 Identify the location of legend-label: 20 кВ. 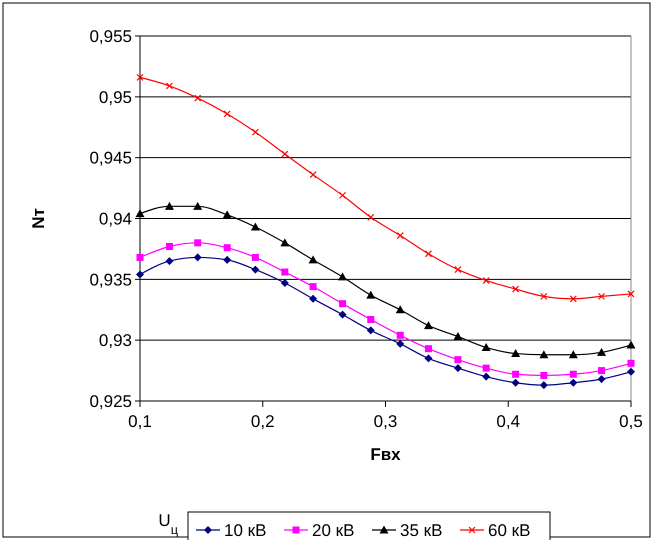
(333, 530).